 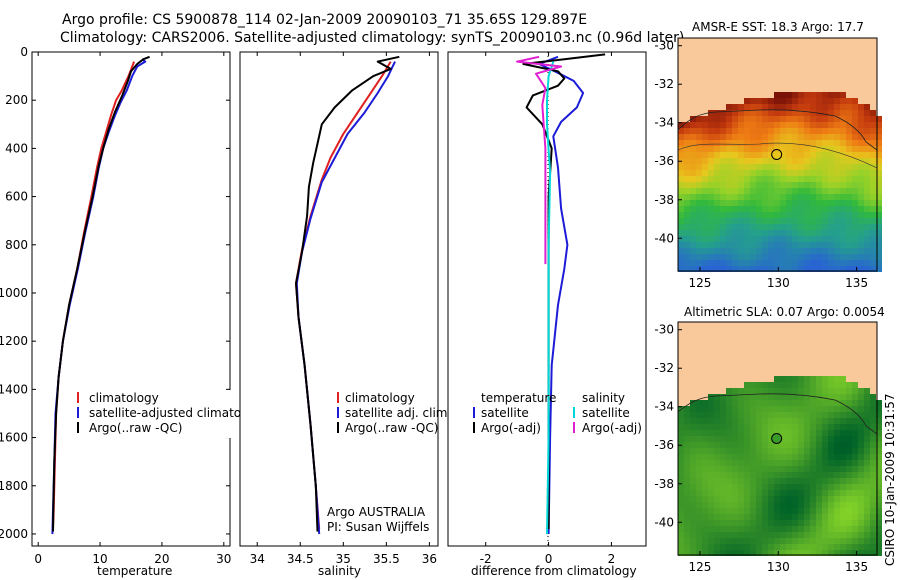 What do you see at coordinates (664, 330) in the screenshot?
I see `y-tick-label: -30` at bounding box center [664, 330].